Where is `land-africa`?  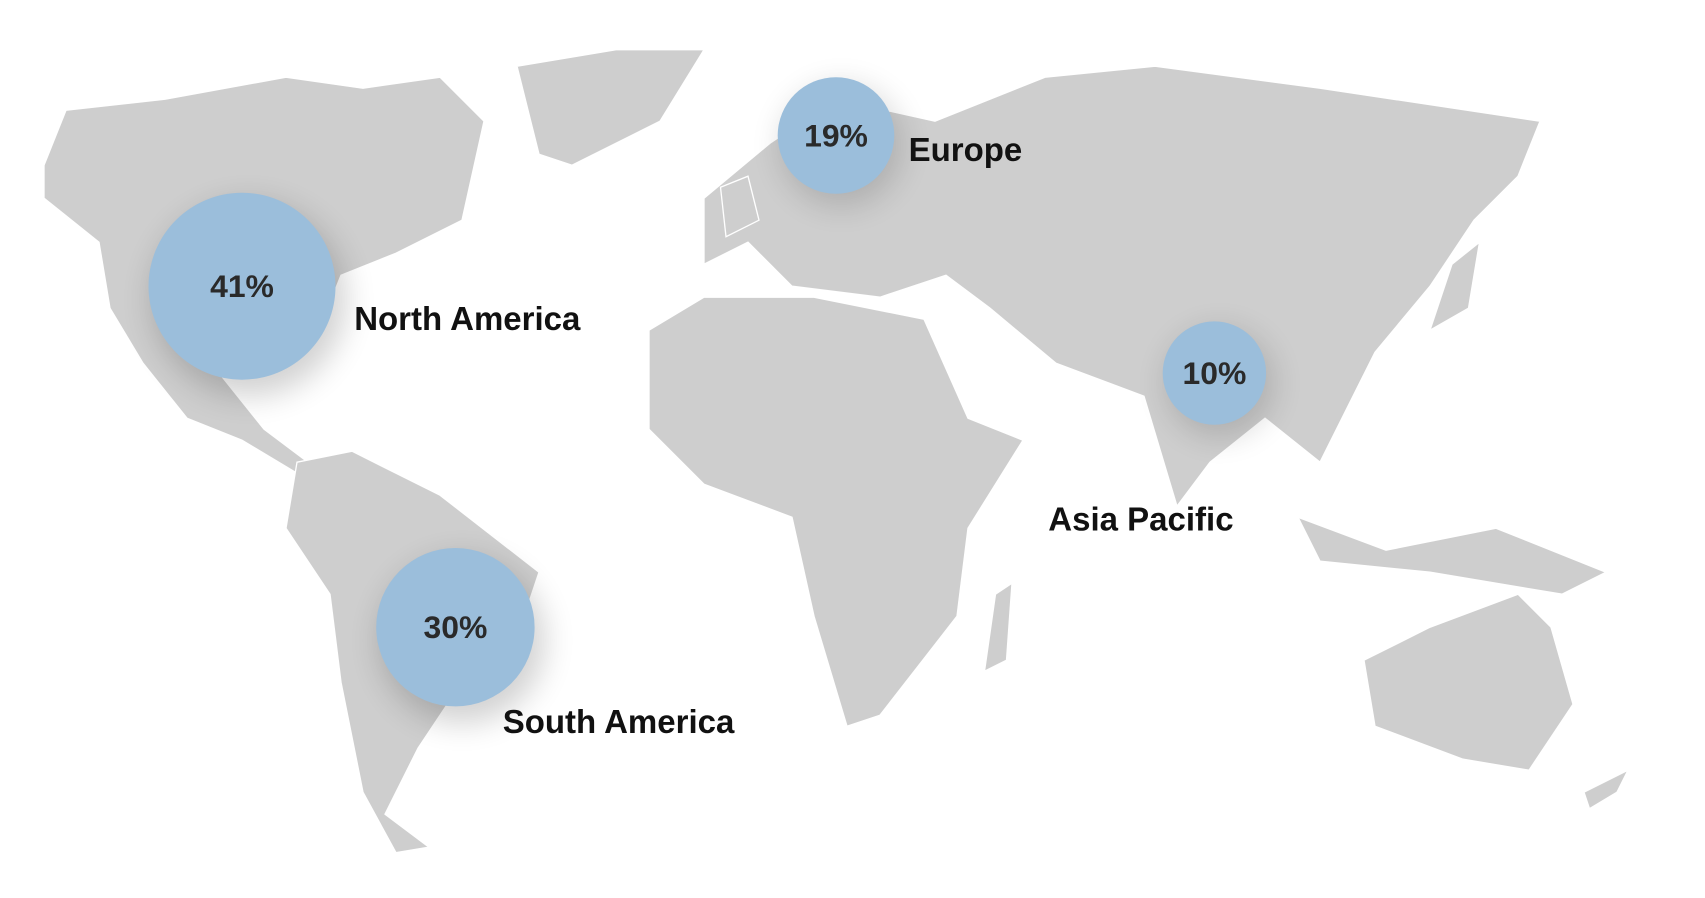
land-africa is located at coordinates (836, 512).